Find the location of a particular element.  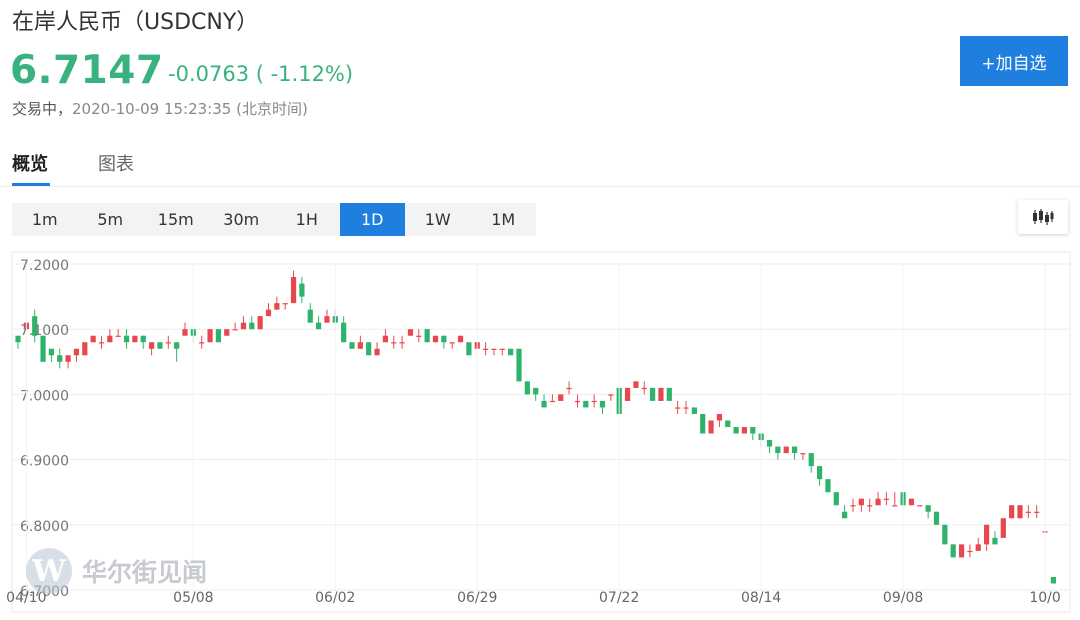

x-tick-label: 08/14 is located at coordinates (761, 598).